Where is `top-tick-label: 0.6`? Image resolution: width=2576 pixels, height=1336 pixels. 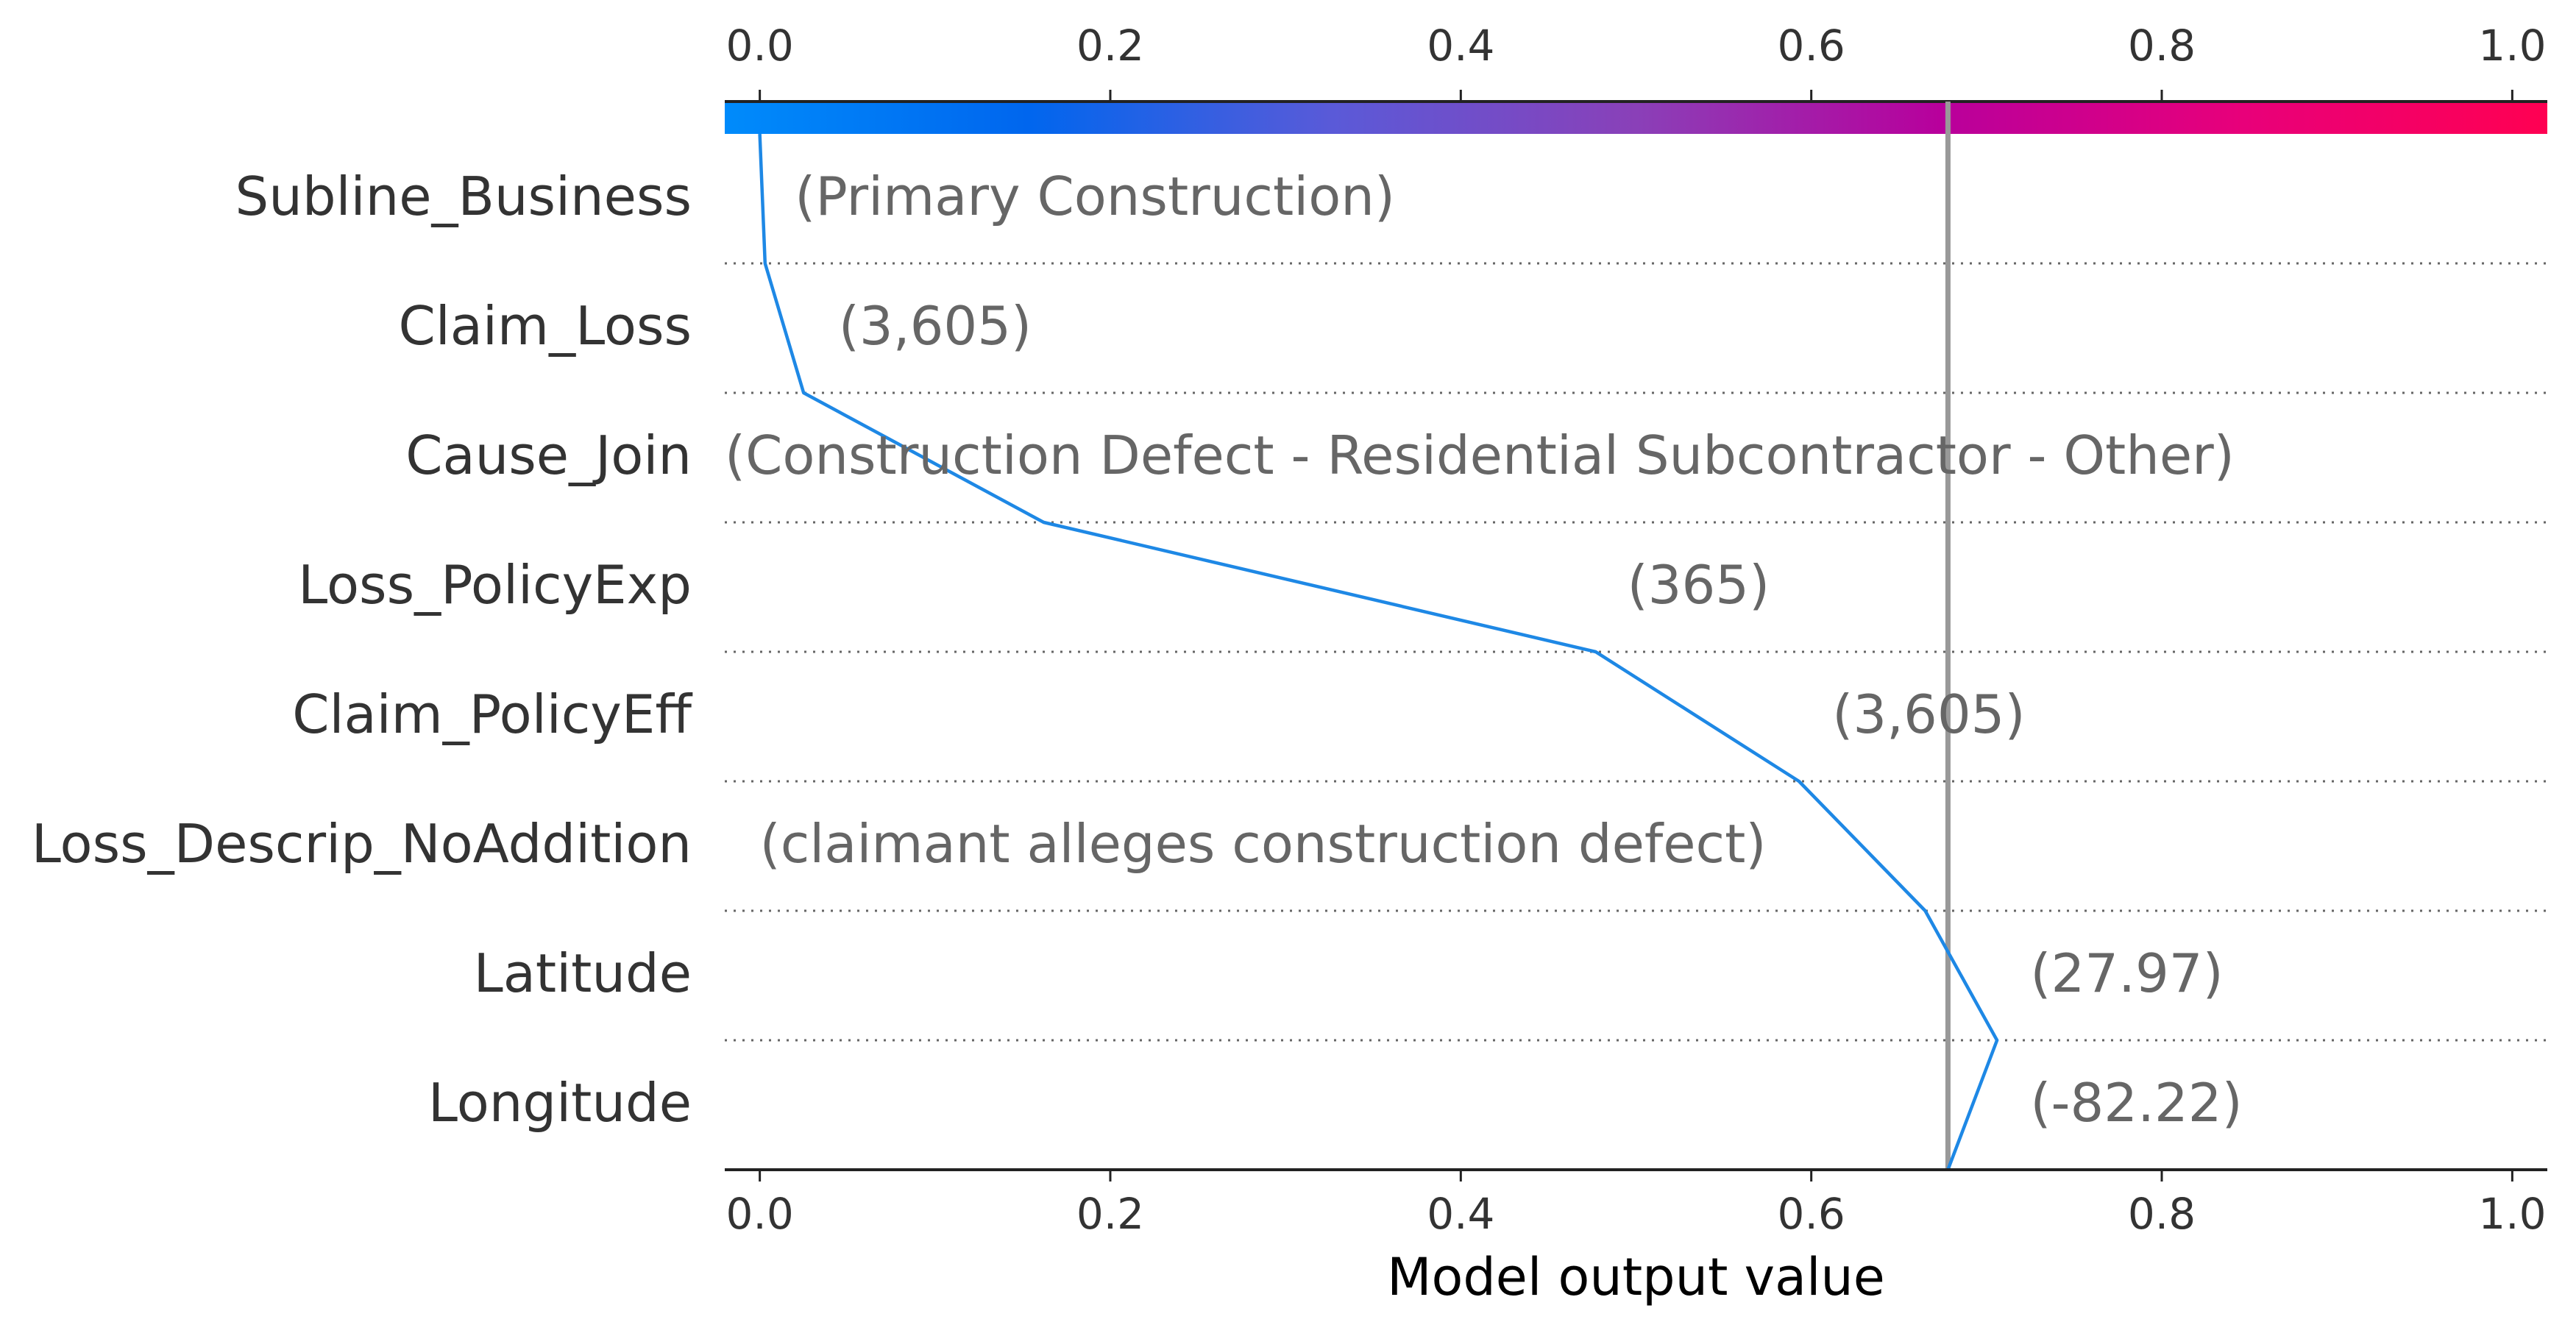
top-tick-label: 0.6 is located at coordinates (1811, 46).